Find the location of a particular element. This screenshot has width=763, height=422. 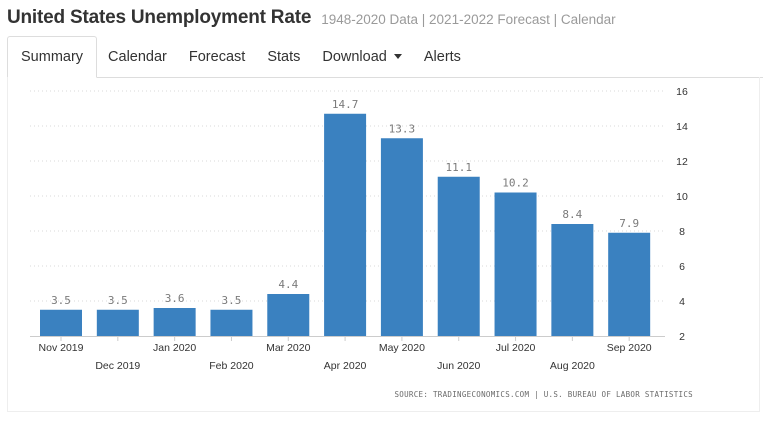

x-tick-label: Jun 2020 is located at coordinates (458, 366).